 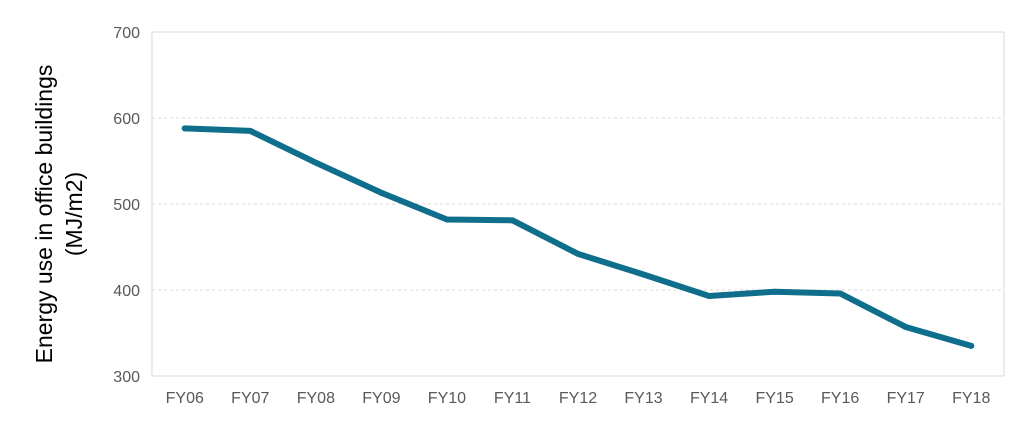 I want to click on x-tick-label: FY08, so click(x=316, y=398).